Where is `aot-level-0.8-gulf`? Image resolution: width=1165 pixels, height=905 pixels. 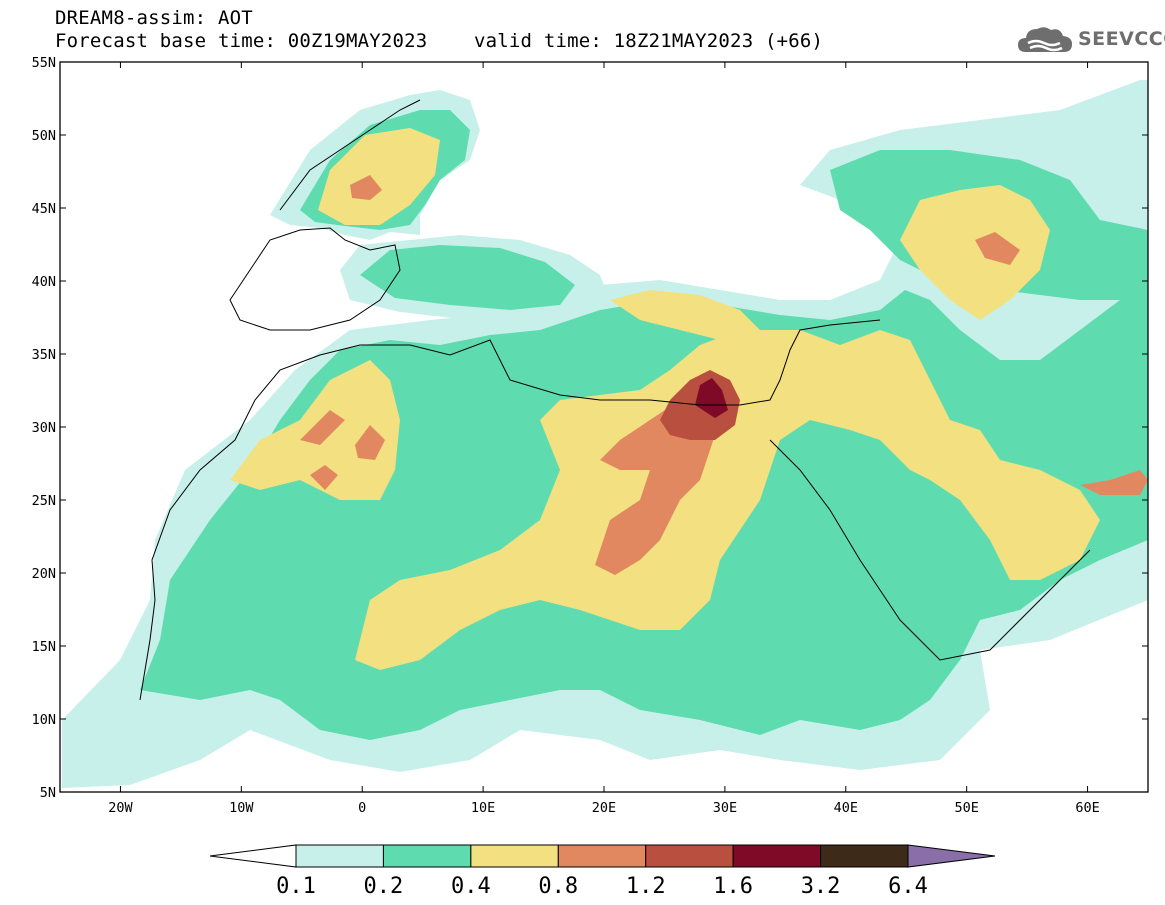 aot-level-0.8-gulf is located at coordinates (1114, 482).